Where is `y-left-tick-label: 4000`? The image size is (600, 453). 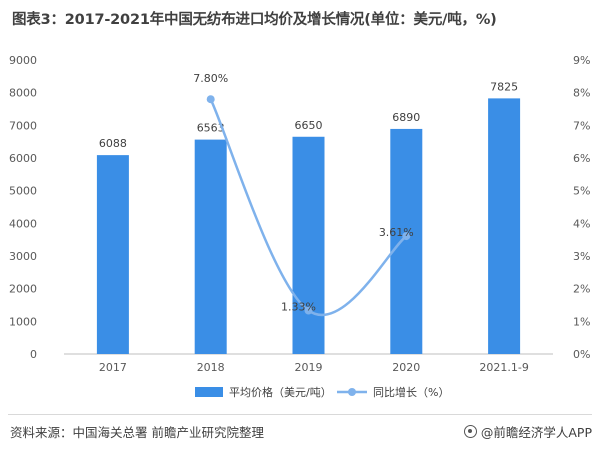 y-left-tick-label: 4000 is located at coordinates (23, 223).